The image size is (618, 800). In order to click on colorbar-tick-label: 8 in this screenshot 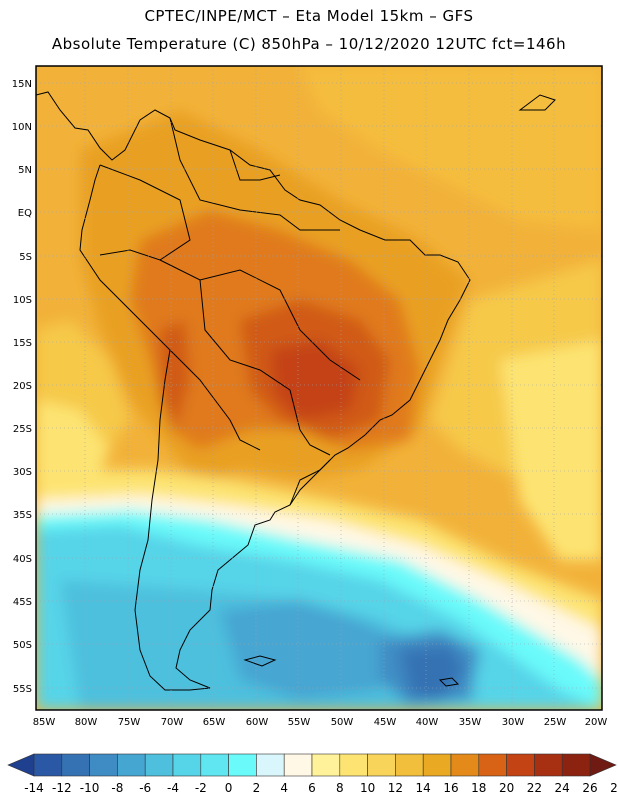, I will do `click(340, 788)`.